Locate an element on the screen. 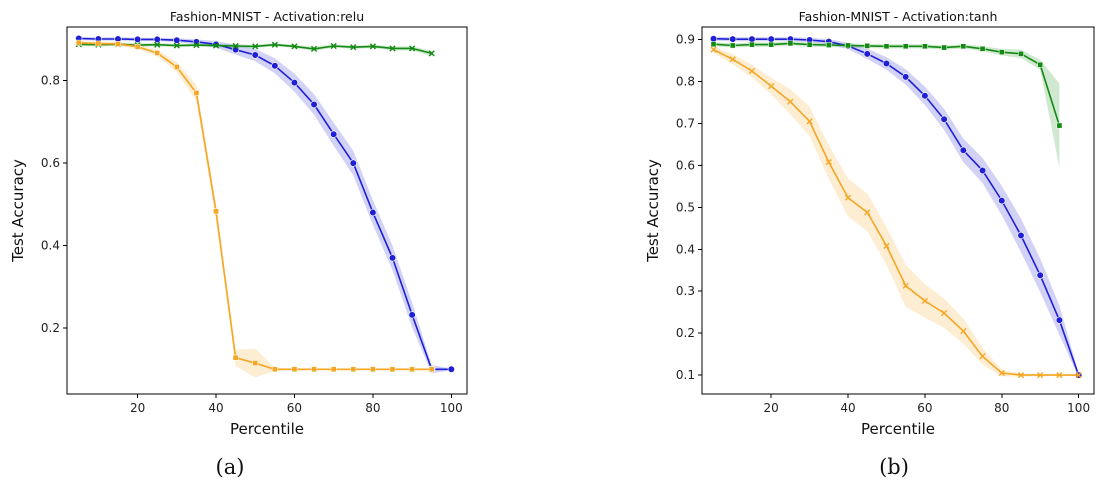 Image resolution: width=1099 pixels, height=495 pixels. subfigure-caption: (a) is located at coordinates (230, 467).